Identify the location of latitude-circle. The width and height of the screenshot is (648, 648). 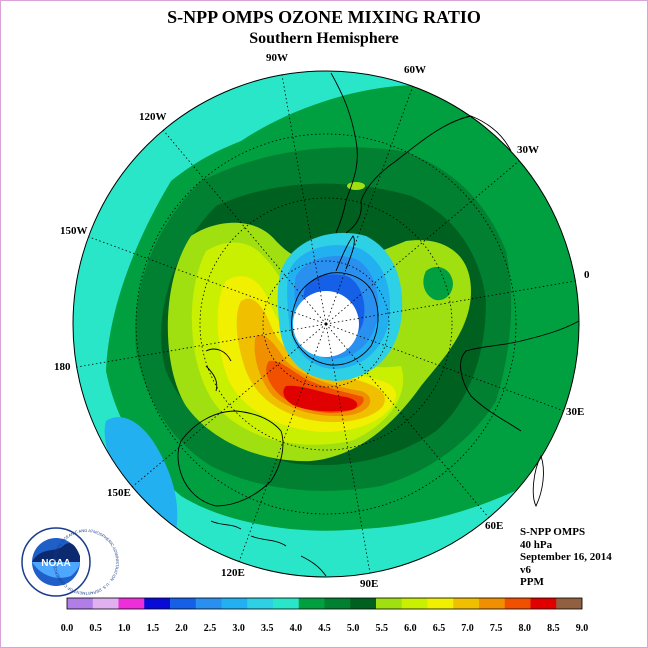
(326, 324).